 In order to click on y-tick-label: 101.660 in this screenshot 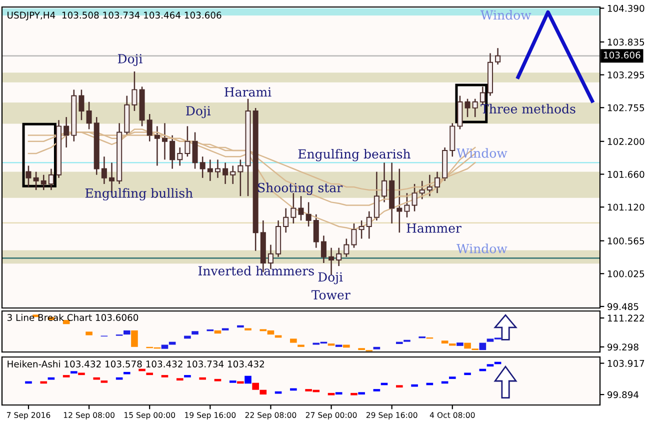, I will do `click(626, 174)`.